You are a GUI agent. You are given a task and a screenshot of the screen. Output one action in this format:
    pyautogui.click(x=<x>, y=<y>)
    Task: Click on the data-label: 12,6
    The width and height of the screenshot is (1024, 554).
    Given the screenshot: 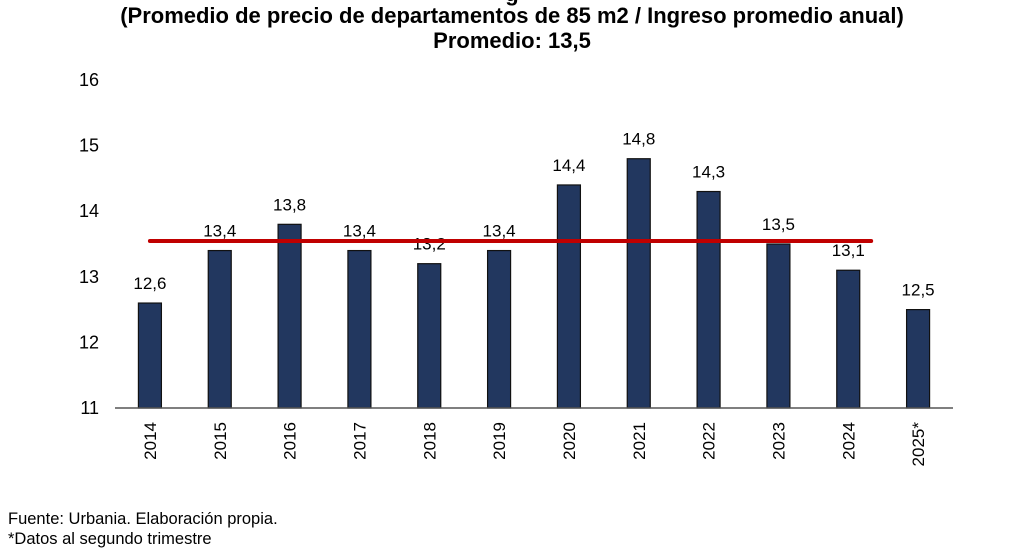 What is the action you would take?
    pyautogui.click(x=149, y=283)
    